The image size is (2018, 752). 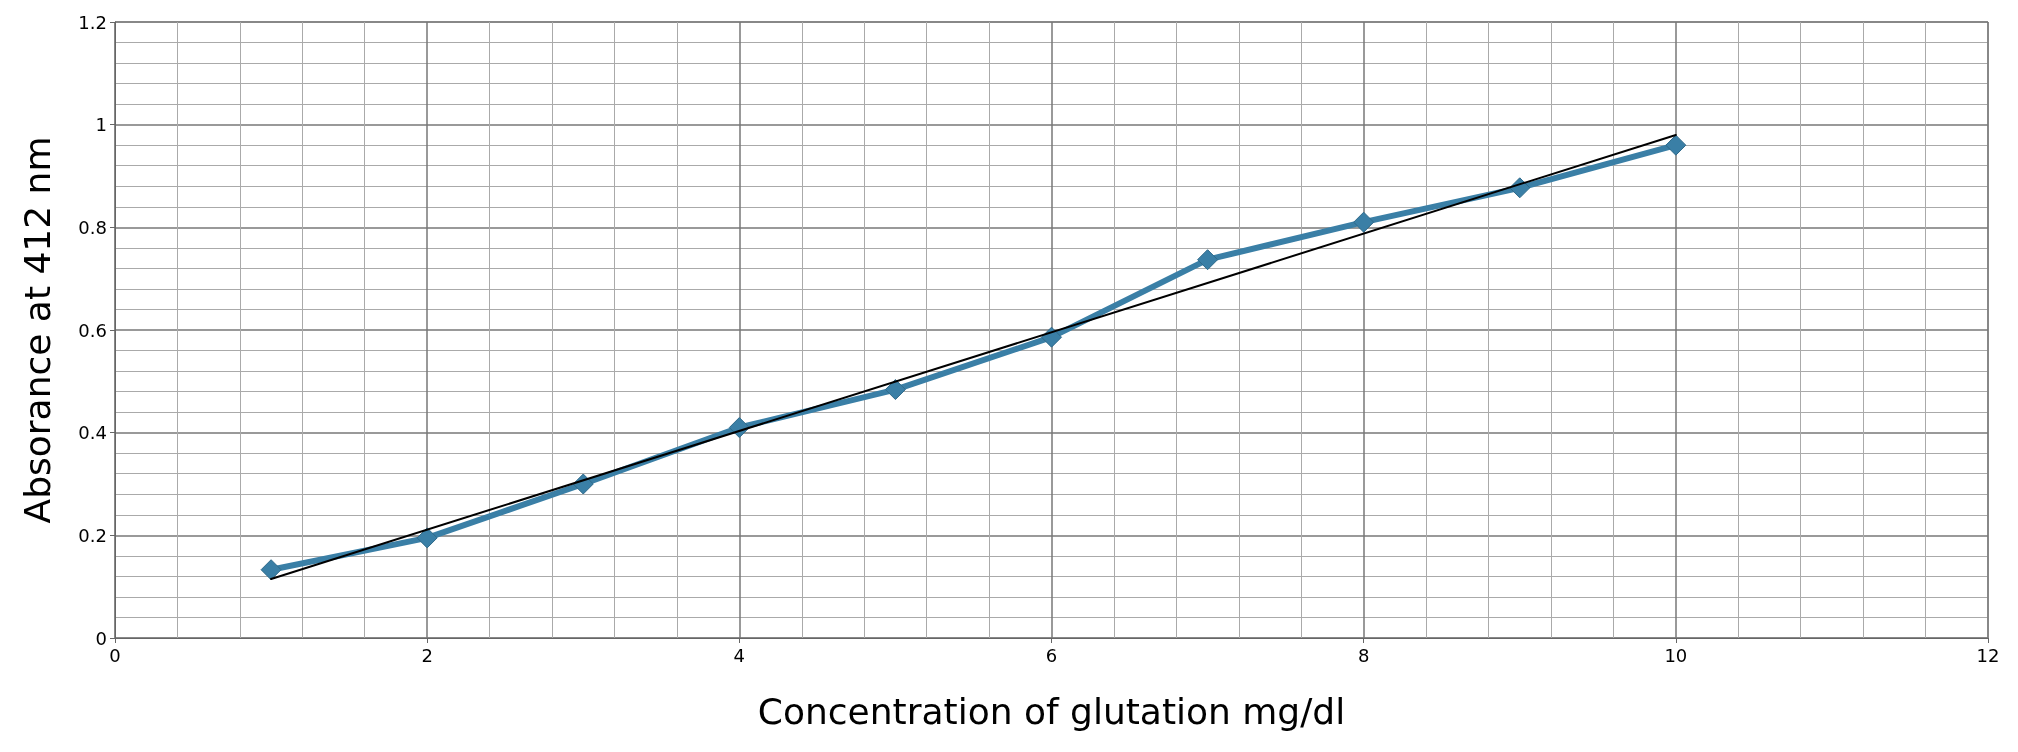 What do you see at coordinates (1988, 655) in the screenshot?
I see `x-tick-label: 12` at bounding box center [1988, 655].